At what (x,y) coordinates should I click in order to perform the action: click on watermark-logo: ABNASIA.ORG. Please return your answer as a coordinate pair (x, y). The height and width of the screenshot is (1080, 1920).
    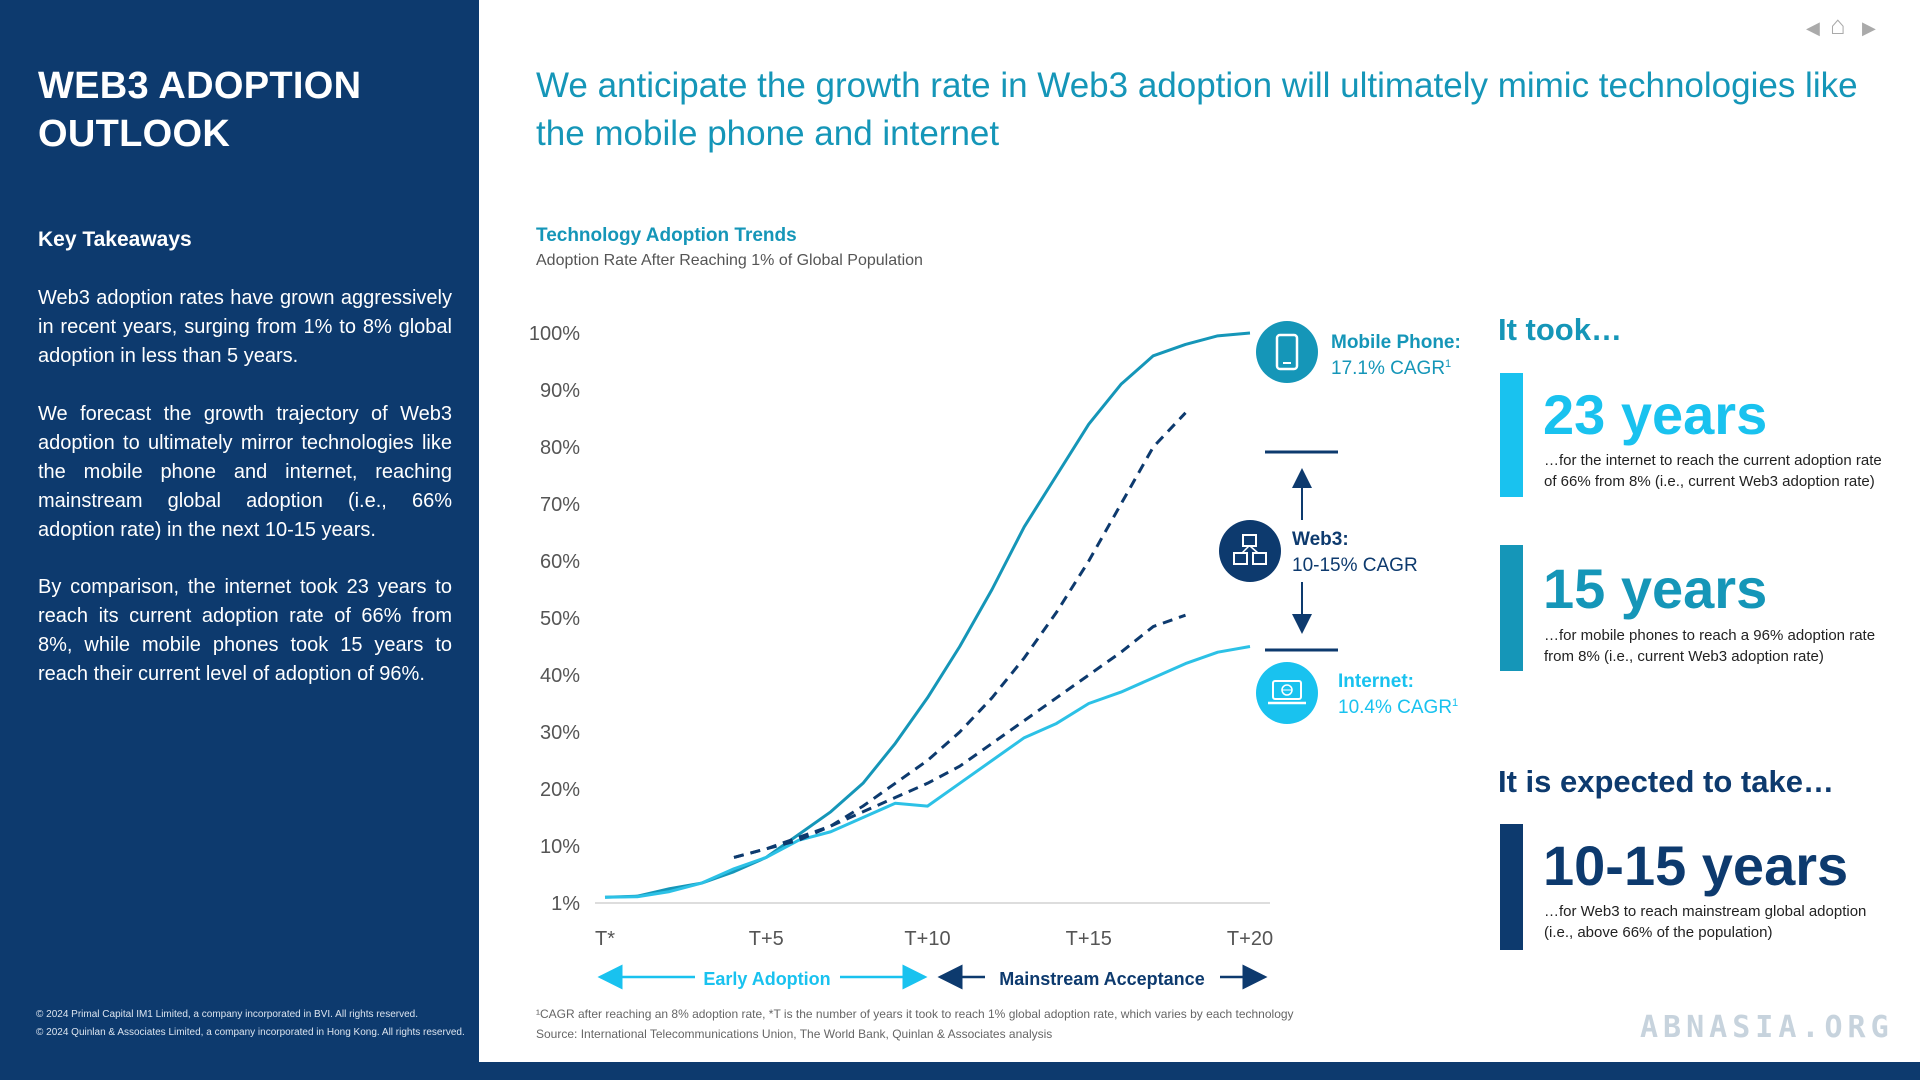
    Looking at the image, I should click on (1767, 1027).